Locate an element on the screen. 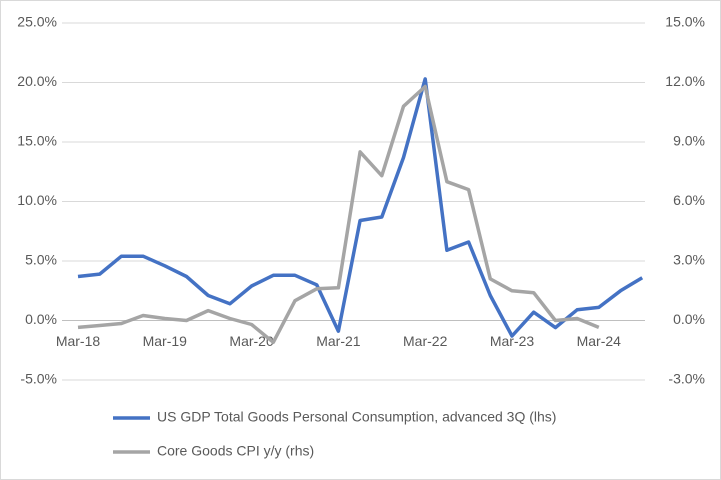 The width and height of the screenshot is (721, 480). y2-tick-label: 9.0% is located at coordinates (689, 141).